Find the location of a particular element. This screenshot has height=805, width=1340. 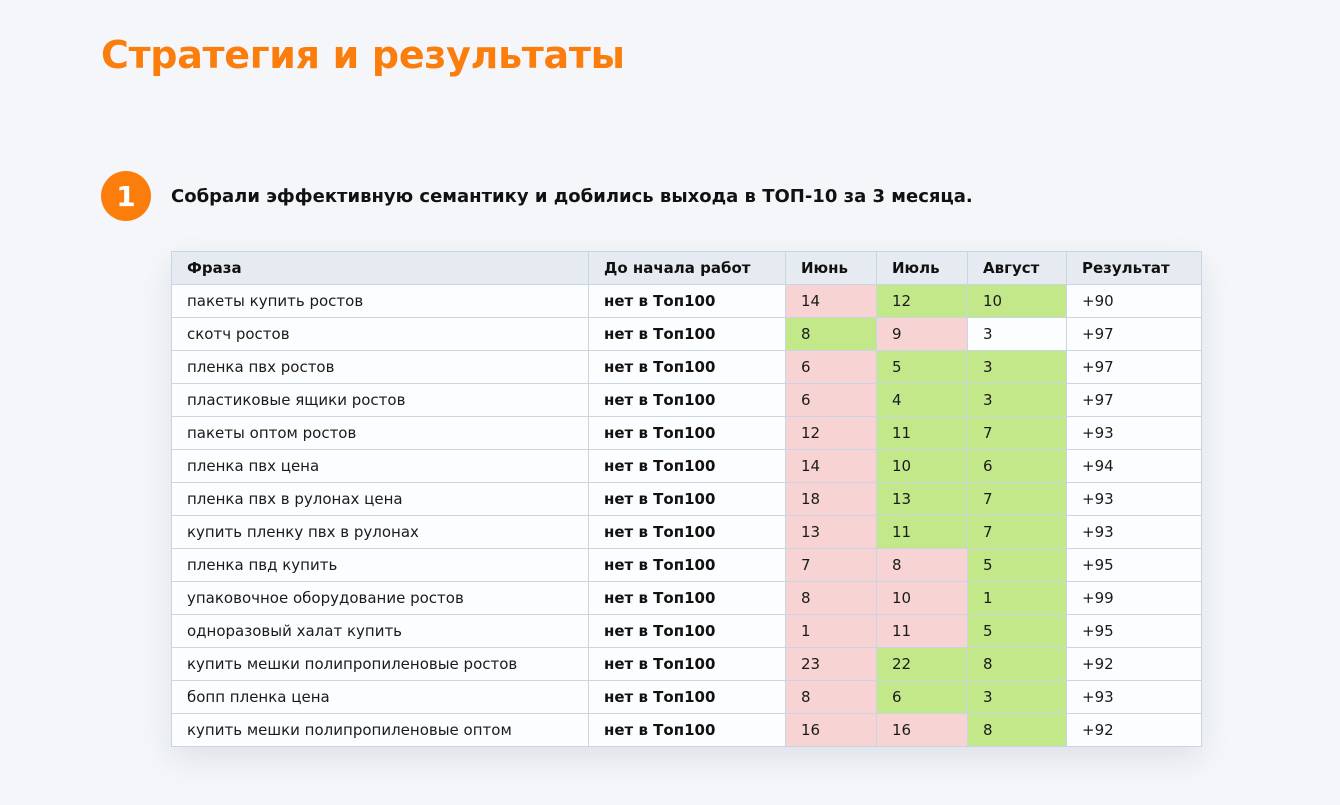

table-row: пакеты оптом ростов нет в Топ100 12 11 7 +93 is located at coordinates (686, 433).